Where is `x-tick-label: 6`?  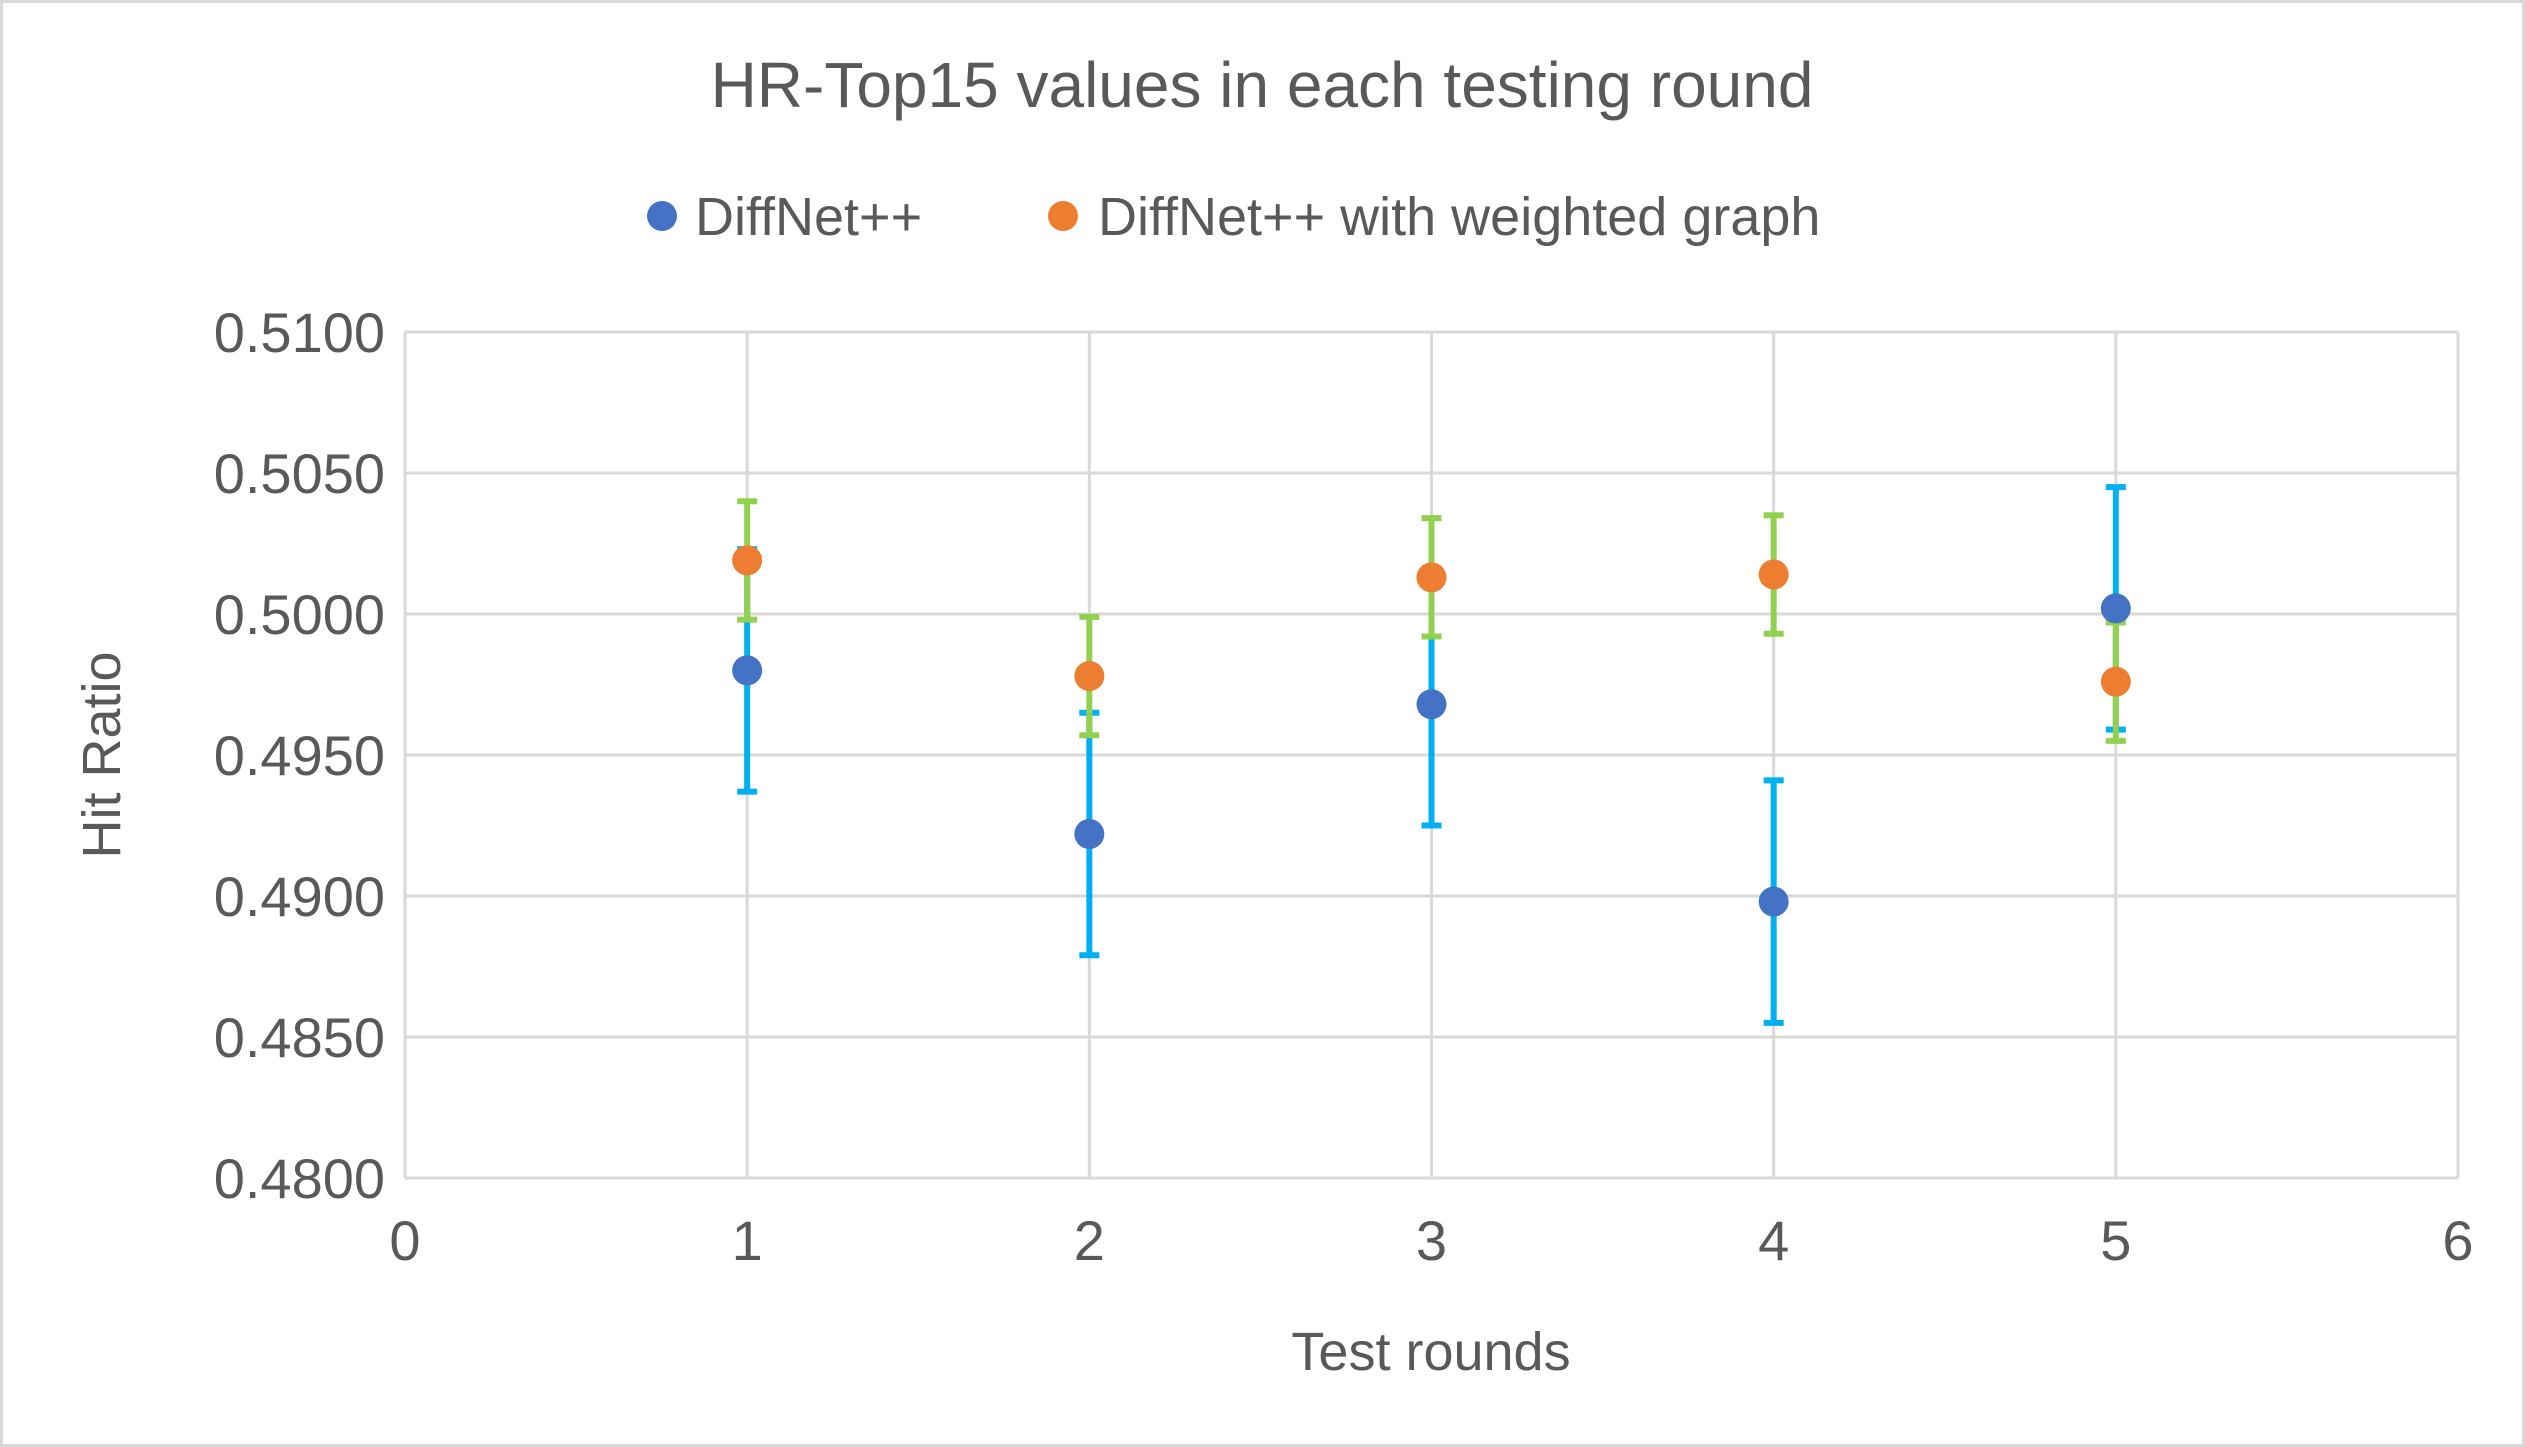 x-tick-label: 6 is located at coordinates (2457, 1240).